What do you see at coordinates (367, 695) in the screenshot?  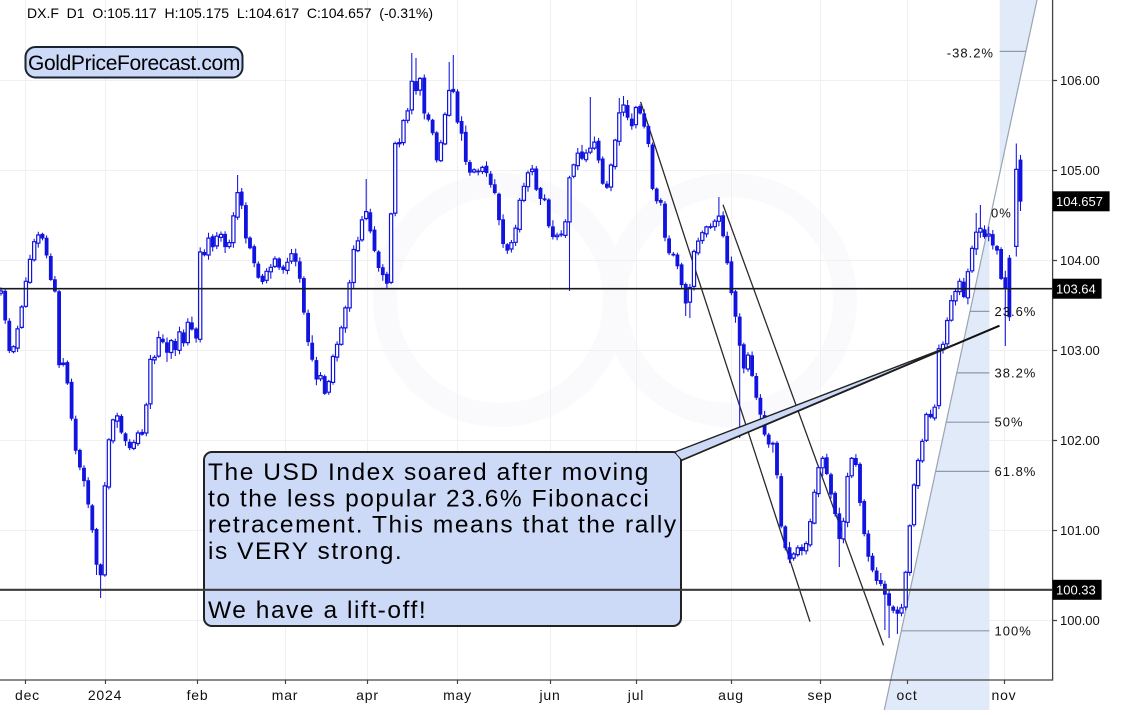 I see `svg-text: apr` at bounding box center [367, 695].